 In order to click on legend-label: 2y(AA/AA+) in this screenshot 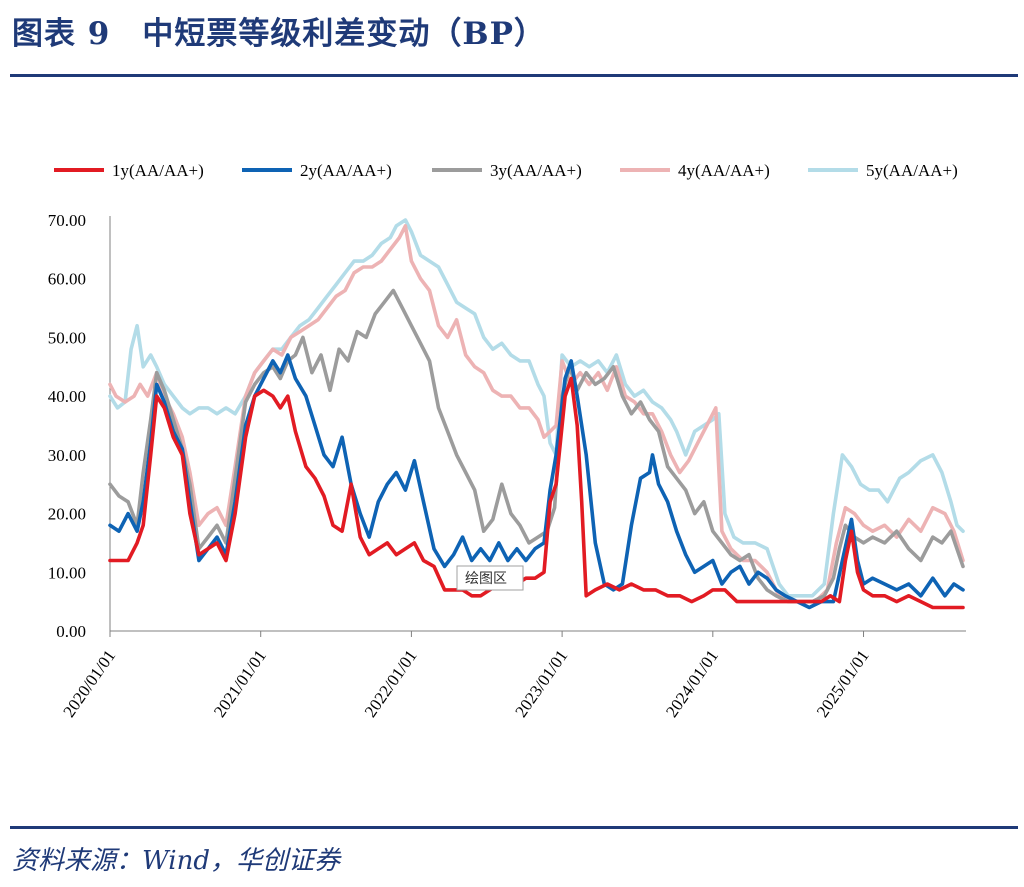, I will do `click(346, 170)`.